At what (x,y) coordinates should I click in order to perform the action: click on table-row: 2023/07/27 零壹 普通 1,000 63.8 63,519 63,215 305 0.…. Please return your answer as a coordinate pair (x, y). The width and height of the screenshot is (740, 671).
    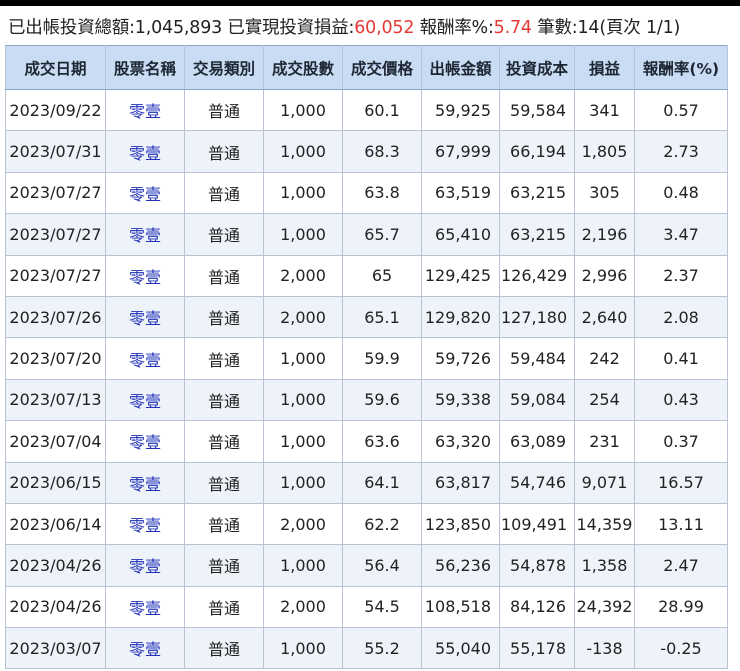
    Looking at the image, I should click on (366, 193).